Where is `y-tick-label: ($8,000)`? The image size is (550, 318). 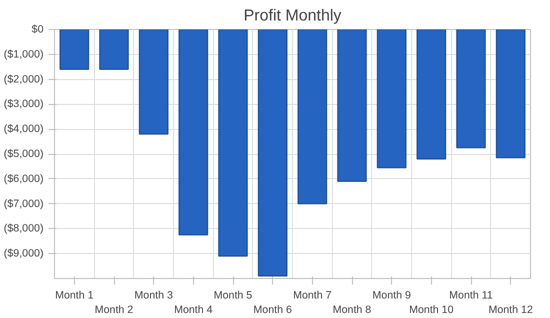
y-tick-label: ($8,000) is located at coordinates (24, 228).